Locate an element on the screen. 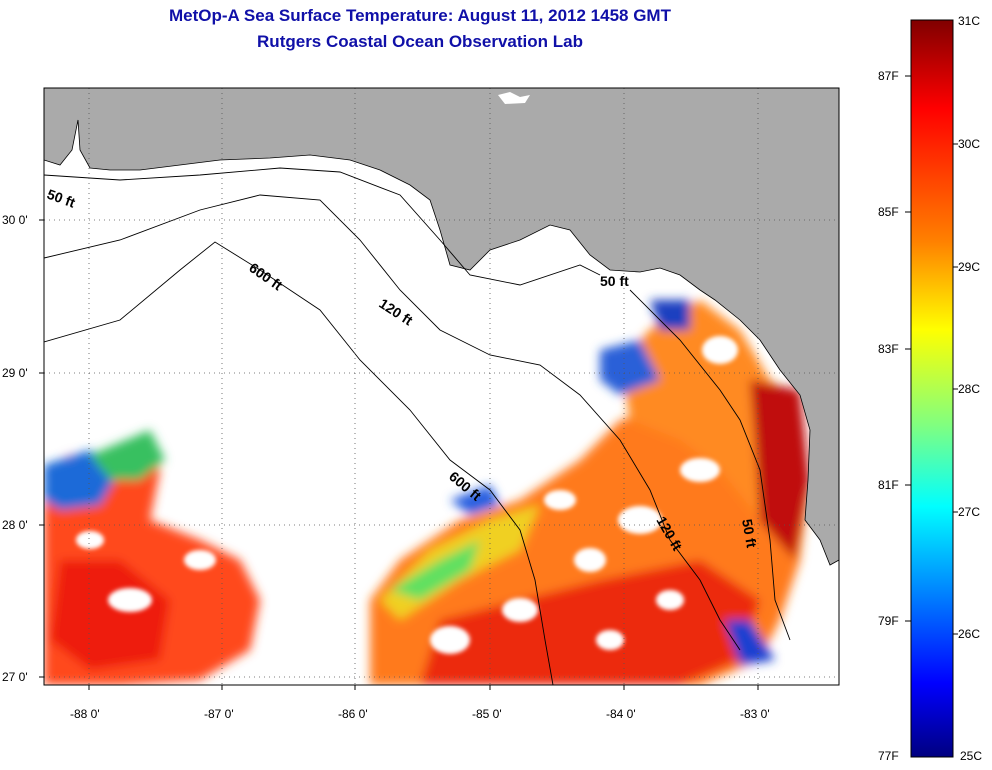  cb-c-label: 28C is located at coordinates (969, 389).